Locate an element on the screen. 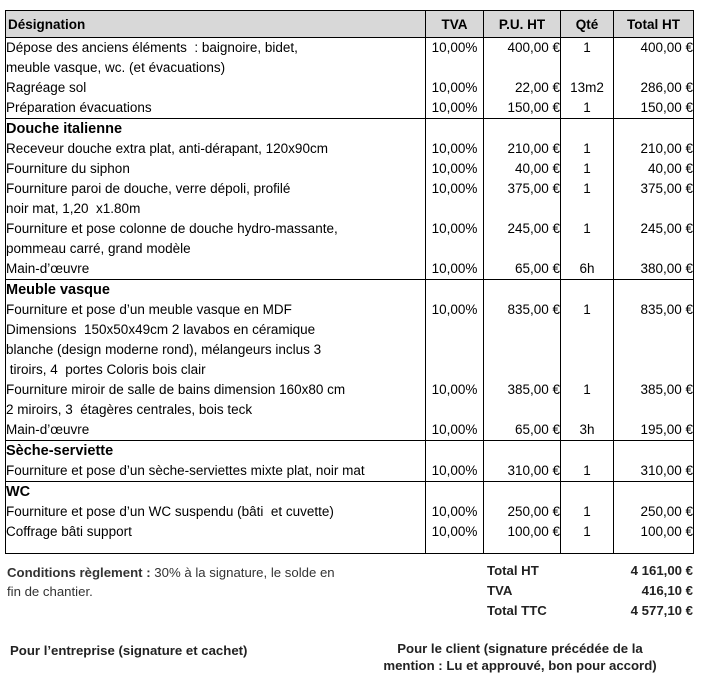 This screenshot has width=704, height=674. designation-cell: Fourniture du siphon is located at coordinates (215, 169).